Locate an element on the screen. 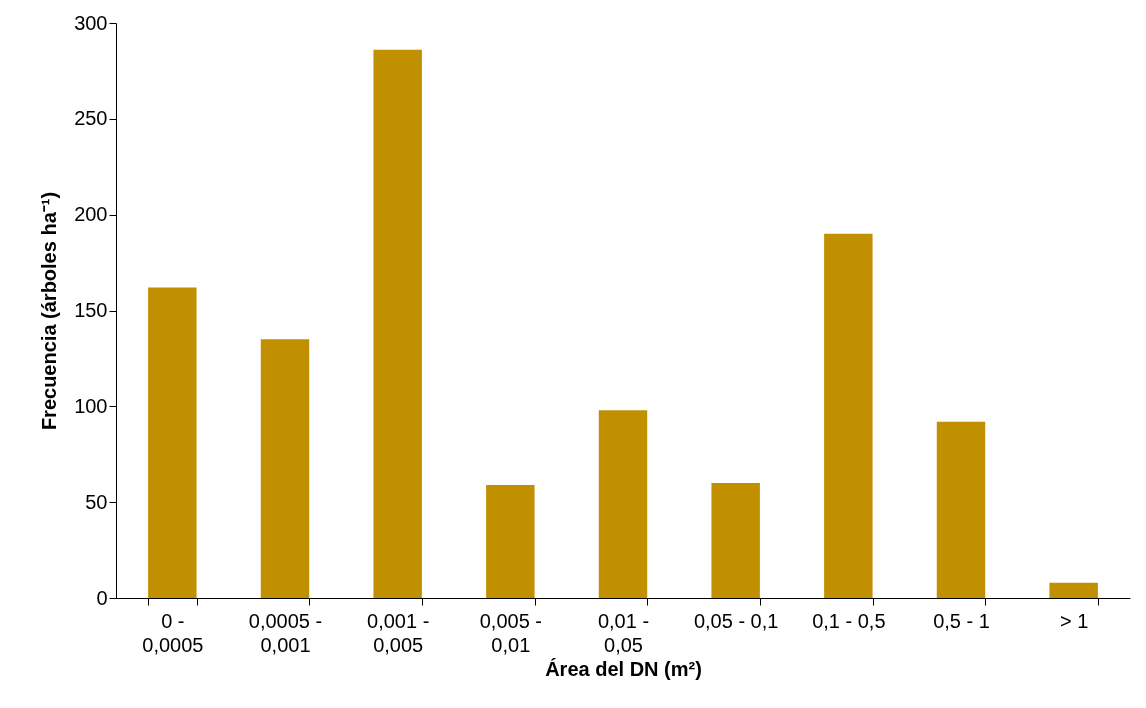 The width and height of the screenshot is (1146, 708). x-tick-label: 0,0005 - 0,001 is located at coordinates (285, 632).